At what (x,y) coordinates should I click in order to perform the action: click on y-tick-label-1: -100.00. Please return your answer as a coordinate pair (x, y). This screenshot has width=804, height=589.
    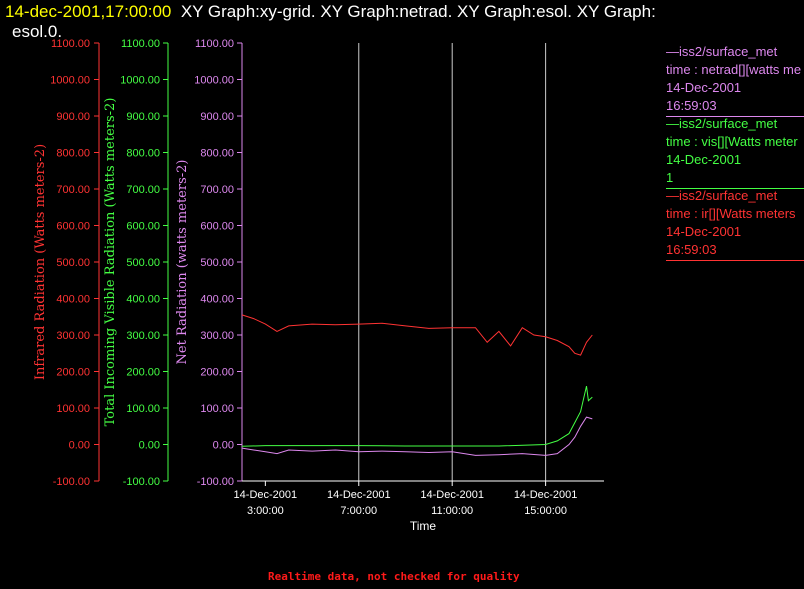
    Looking at the image, I should click on (71, 482).